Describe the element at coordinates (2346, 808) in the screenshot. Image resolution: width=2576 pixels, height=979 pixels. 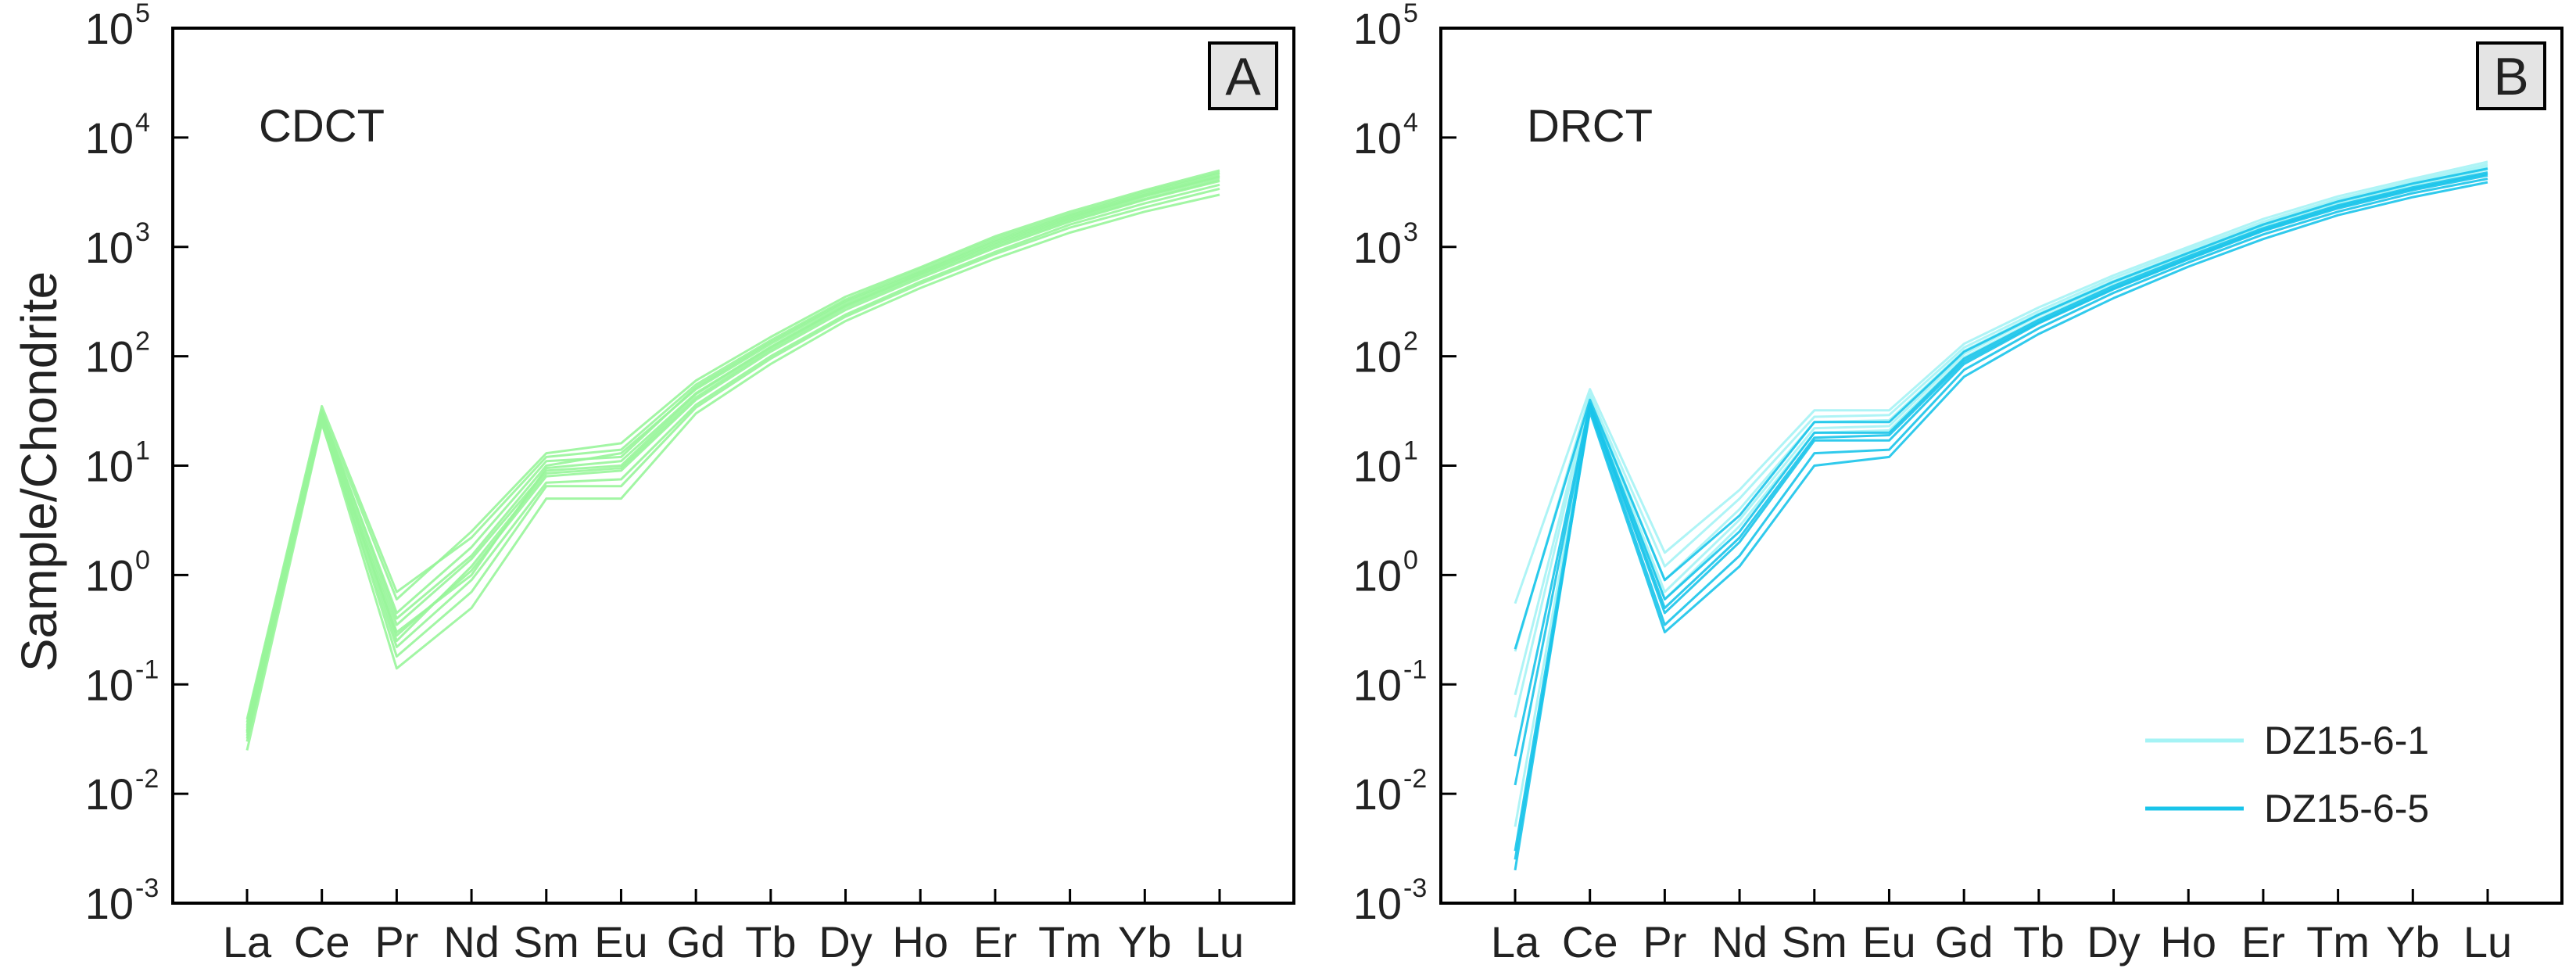
I see `legend-label: DZ15-6-5` at that location.